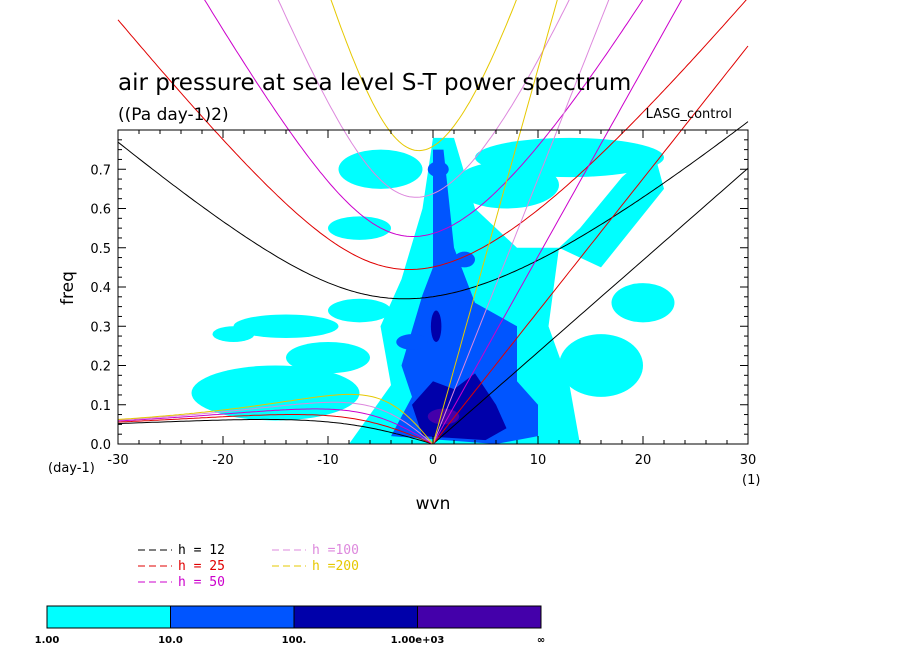  Describe the element at coordinates (201, 582) in the screenshot. I see `legend-label: h = 50` at that location.